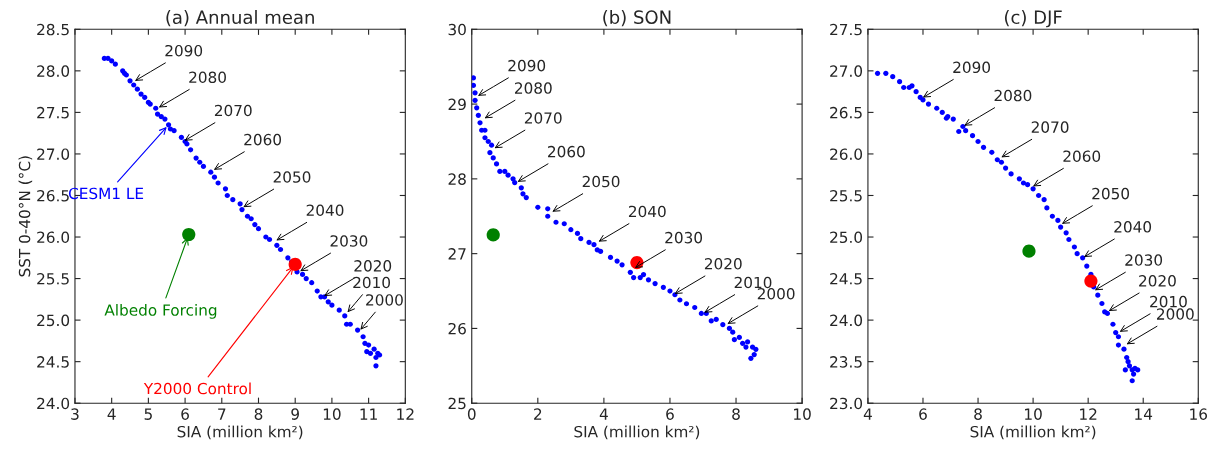  I want to click on x-tick-label: 3, so click(75, 414).